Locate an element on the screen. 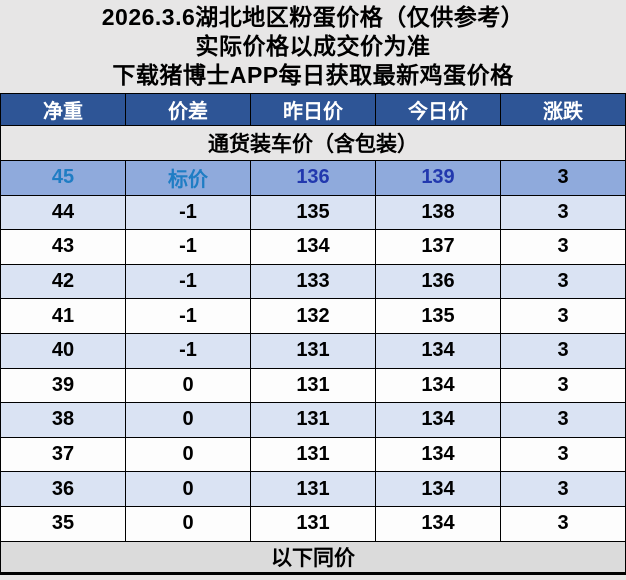 This screenshot has height=580, width=626. cell-net-weight: 40 is located at coordinates (63, 350).